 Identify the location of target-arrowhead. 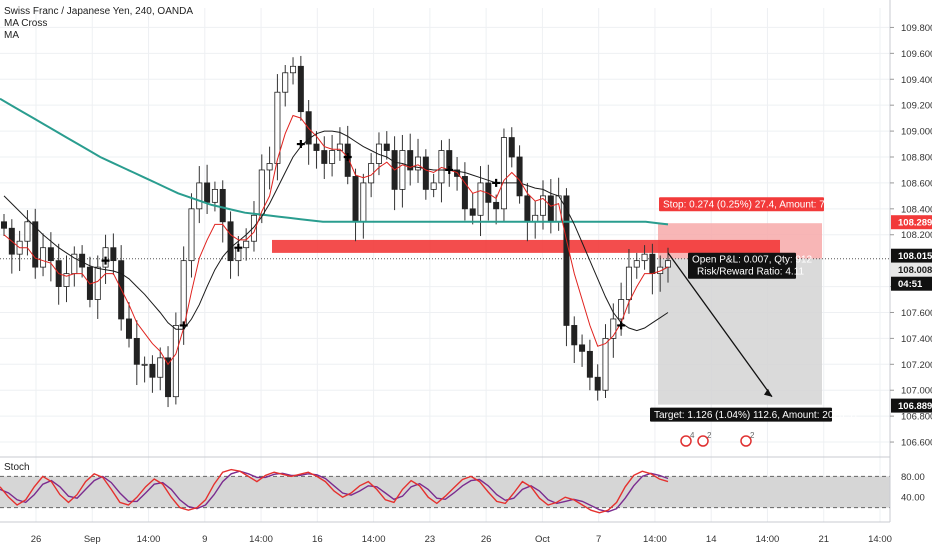
(768, 392).